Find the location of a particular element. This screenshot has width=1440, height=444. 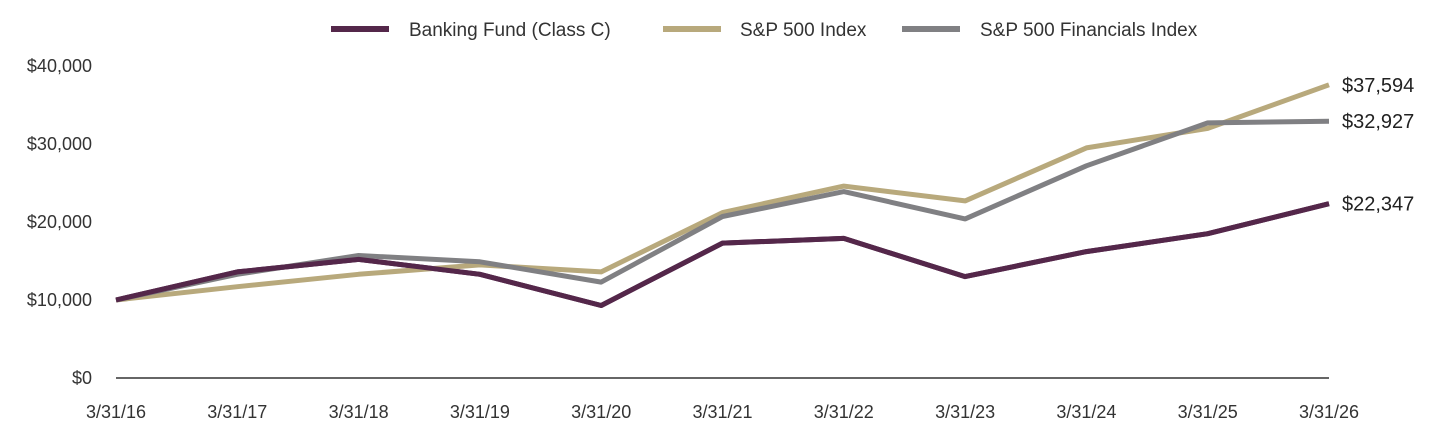

x-tick-label: 3/31/16 is located at coordinates (116, 412).